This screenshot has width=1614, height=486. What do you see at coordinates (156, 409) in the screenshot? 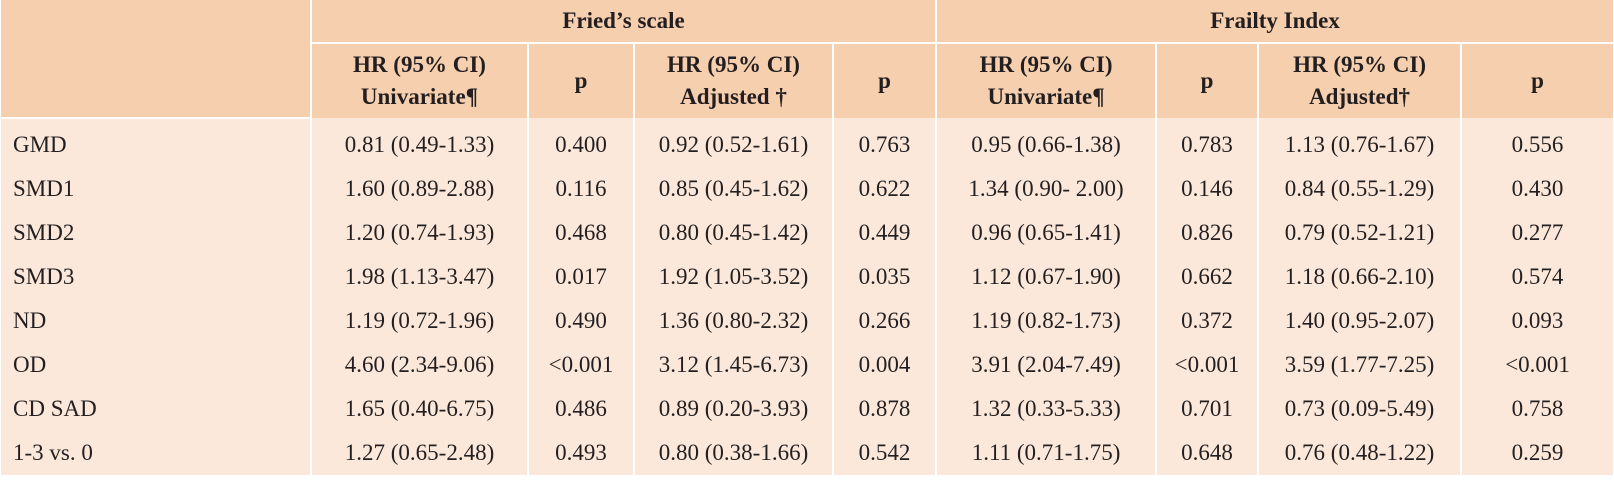
I see `row-label: CD SAD` at bounding box center [156, 409].